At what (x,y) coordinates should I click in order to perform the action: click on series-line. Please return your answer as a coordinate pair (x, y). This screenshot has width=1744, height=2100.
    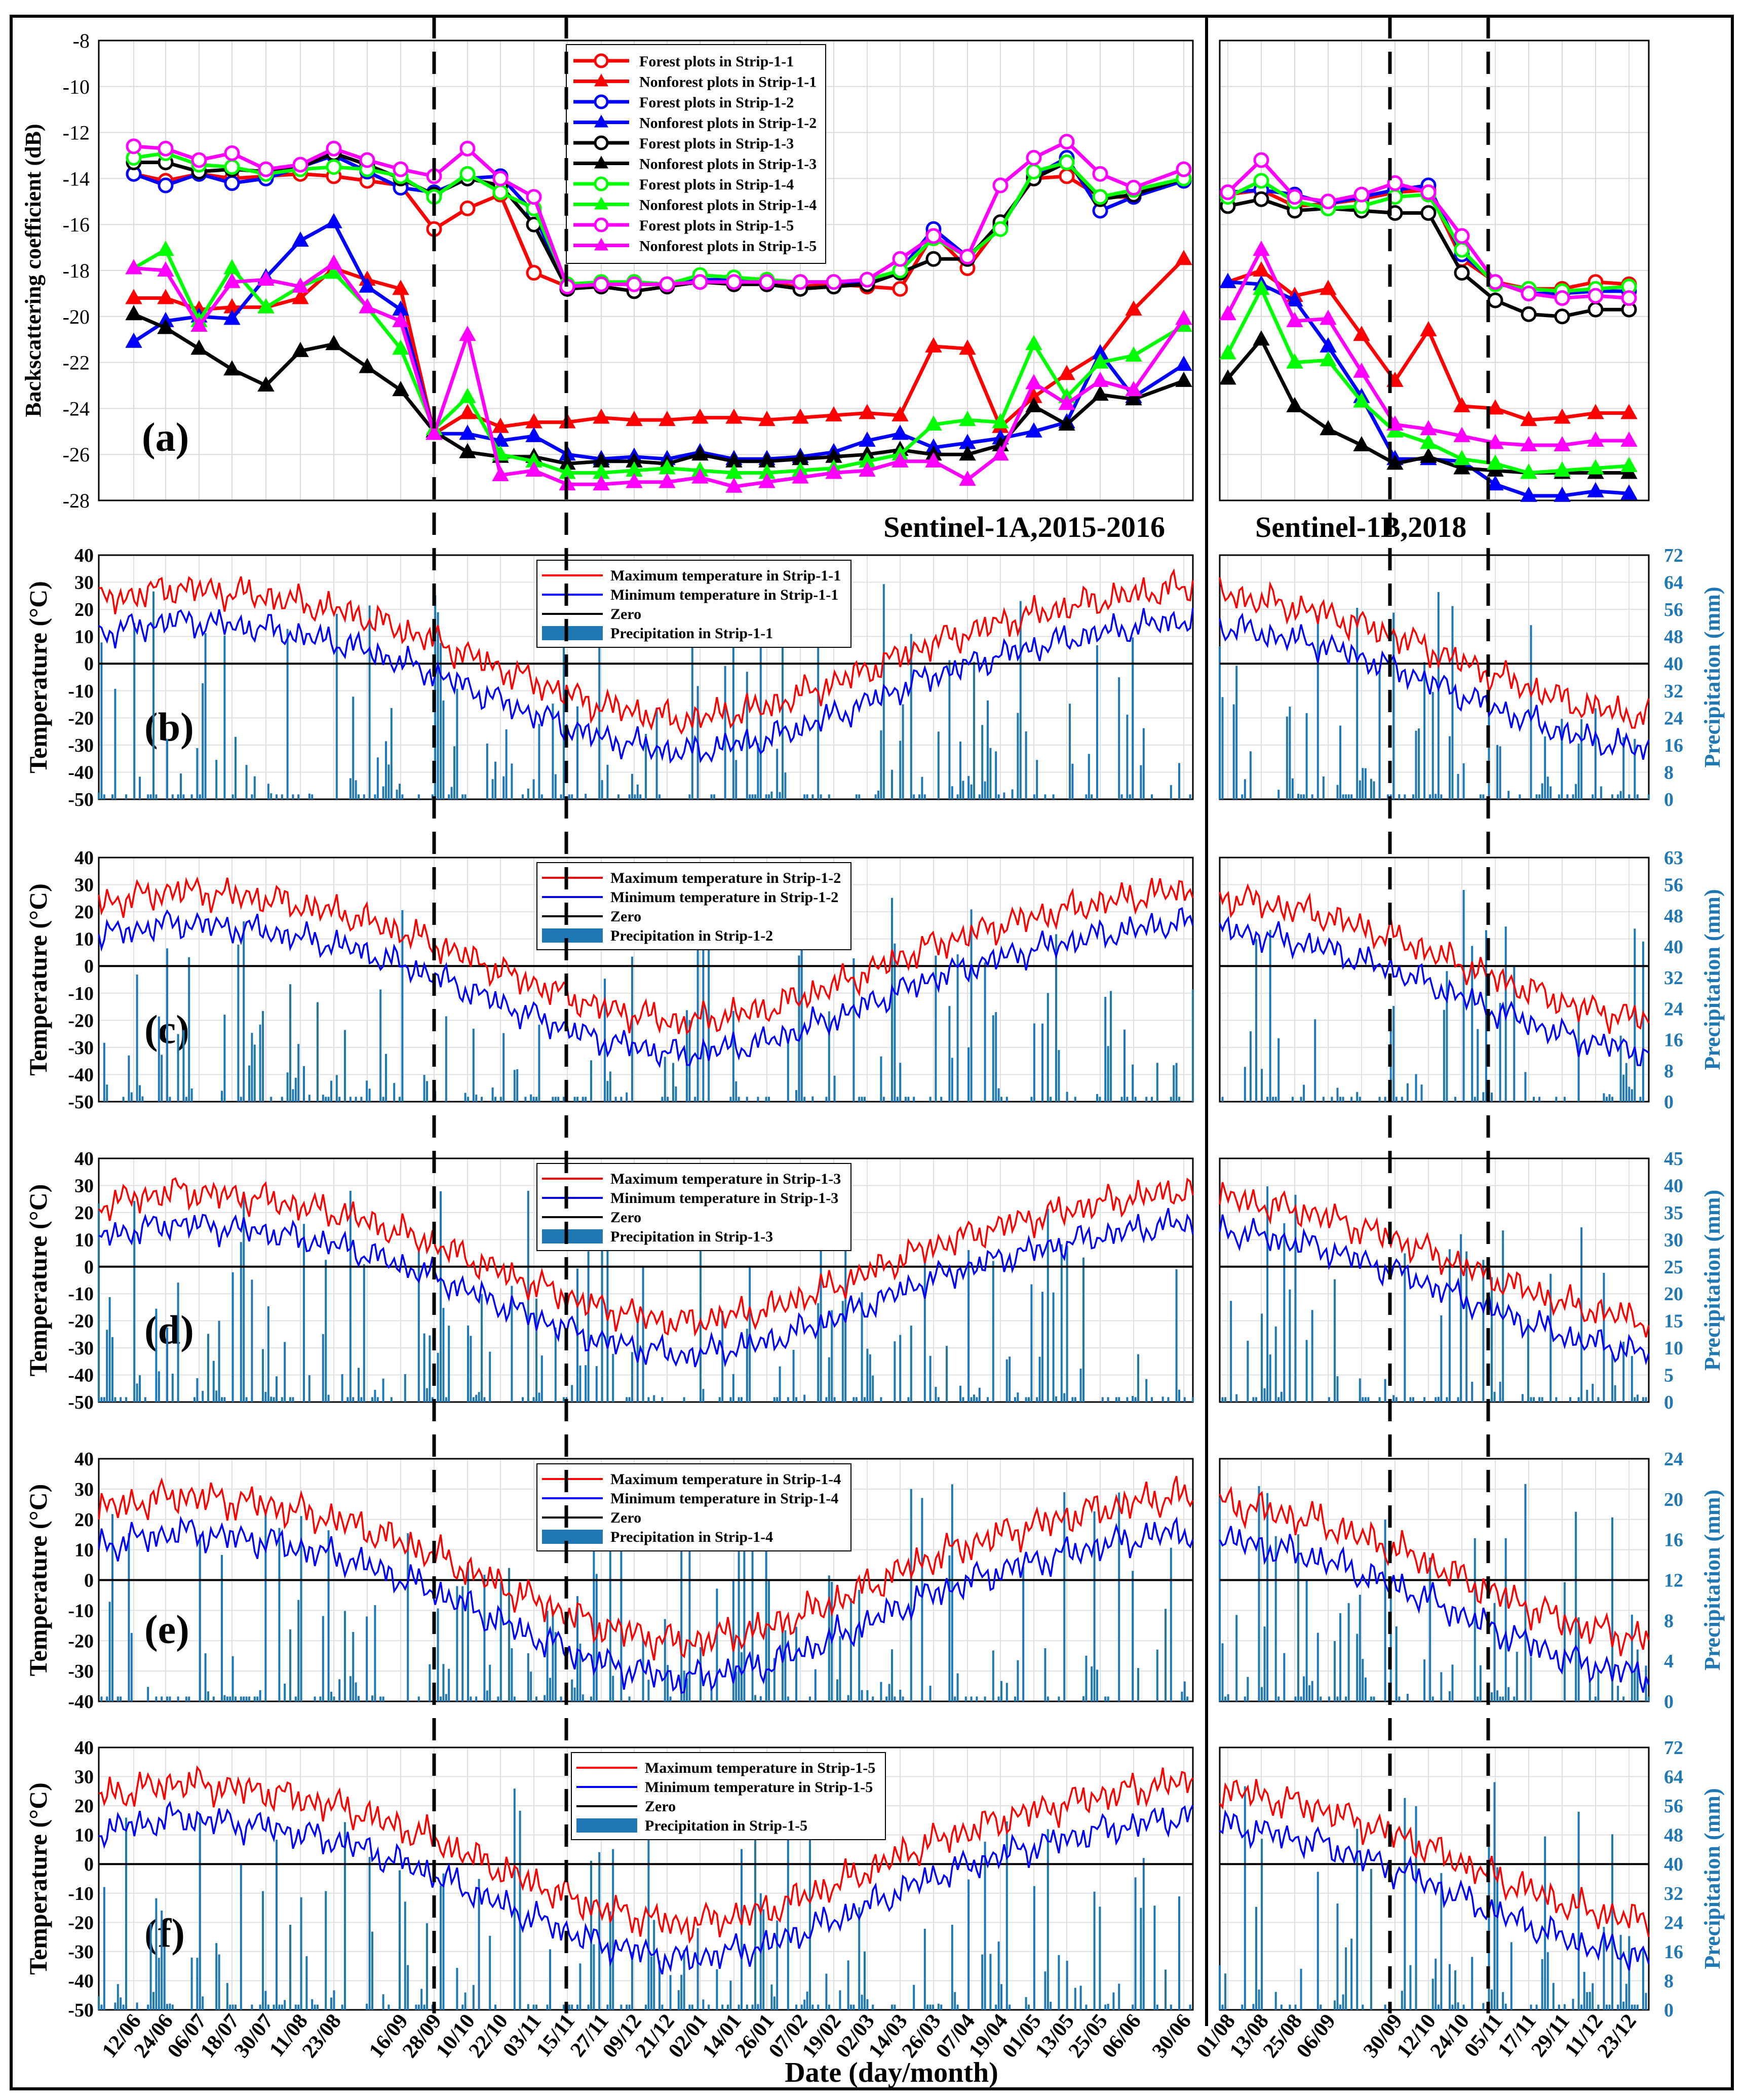
    Looking at the image, I should click on (659, 347).